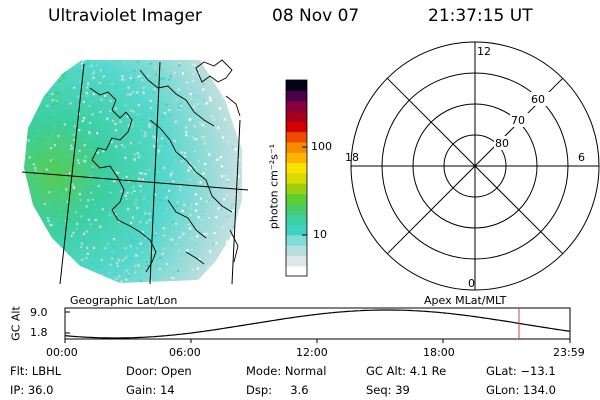 The image size is (600, 400). What do you see at coordinates (124, 300) in the screenshot?
I see `geographic-caption: Geographic Lat/Lon` at bounding box center [124, 300].